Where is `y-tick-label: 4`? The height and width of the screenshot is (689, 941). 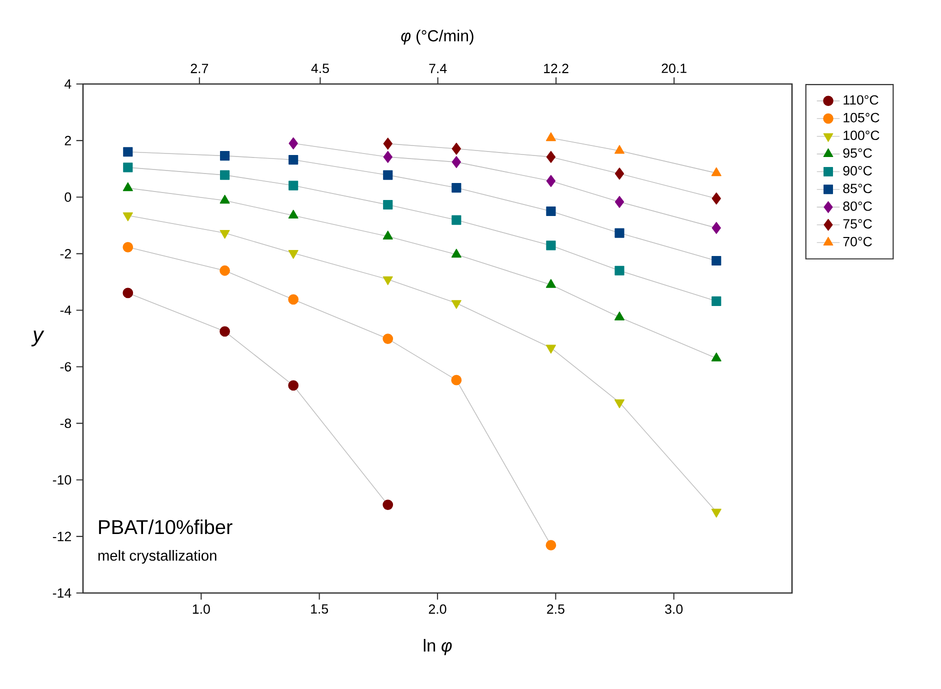 y-tick-label: 4 is located at coordinates (68, 84).